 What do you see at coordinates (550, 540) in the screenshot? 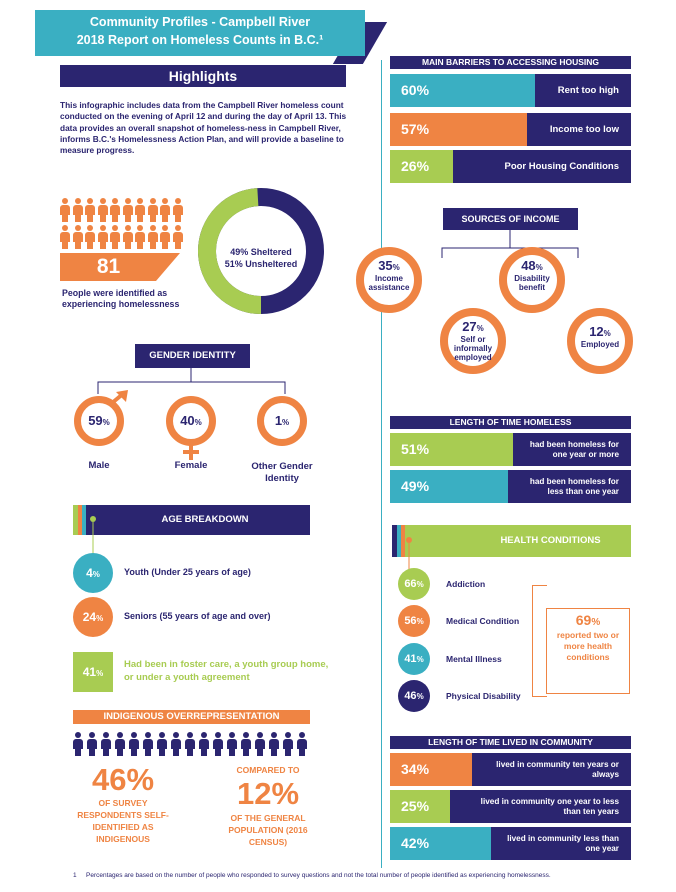
I see `health-heading: HEALTH CONDITIONS` at bounding box center [550, 540].